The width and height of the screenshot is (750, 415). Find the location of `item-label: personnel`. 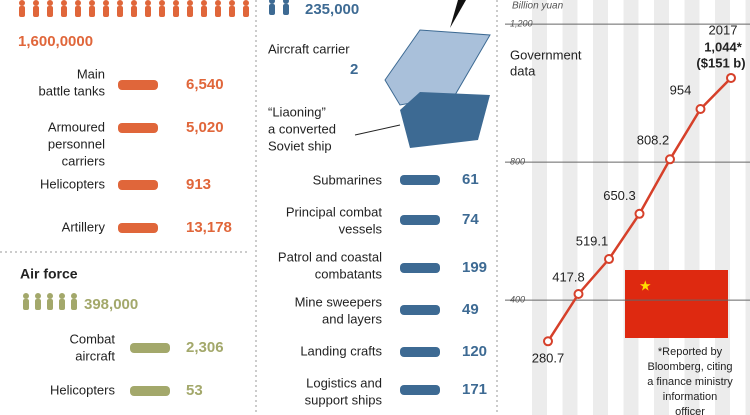

item-label: personnel is located at coordinates (76, 143).